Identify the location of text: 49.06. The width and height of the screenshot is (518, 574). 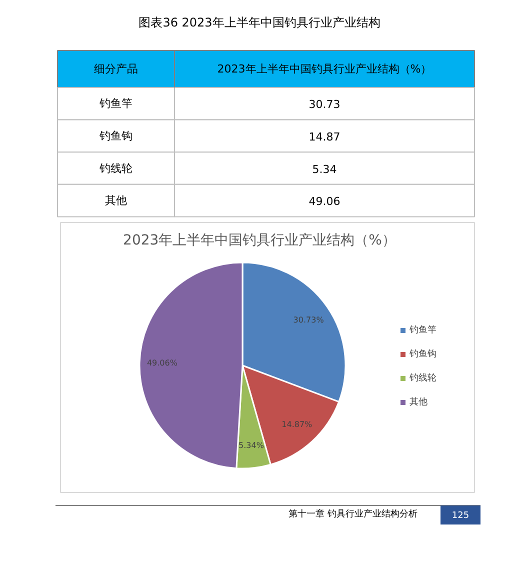
(324, 201).